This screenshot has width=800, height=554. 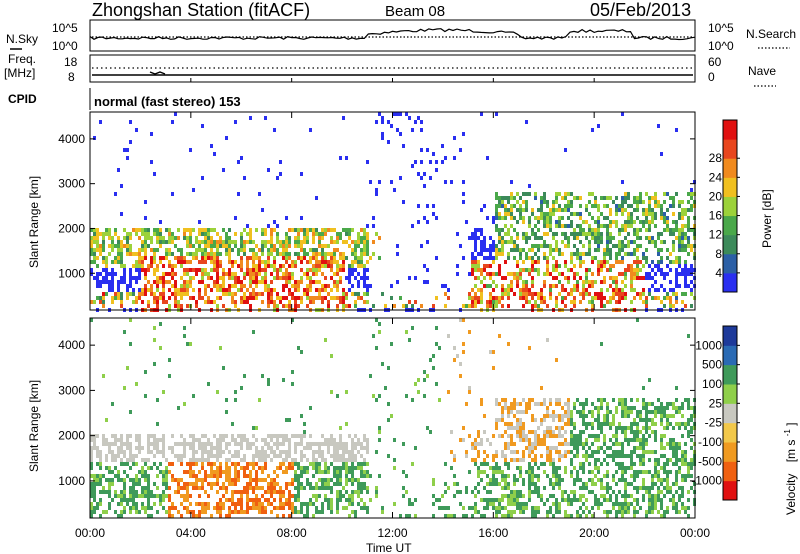 What do you see at coordinates (788, 468) in the screenshot?
I see `velocity-colorbar-label: Velocity [m s -1 ]` at bounding box center [788, 468].